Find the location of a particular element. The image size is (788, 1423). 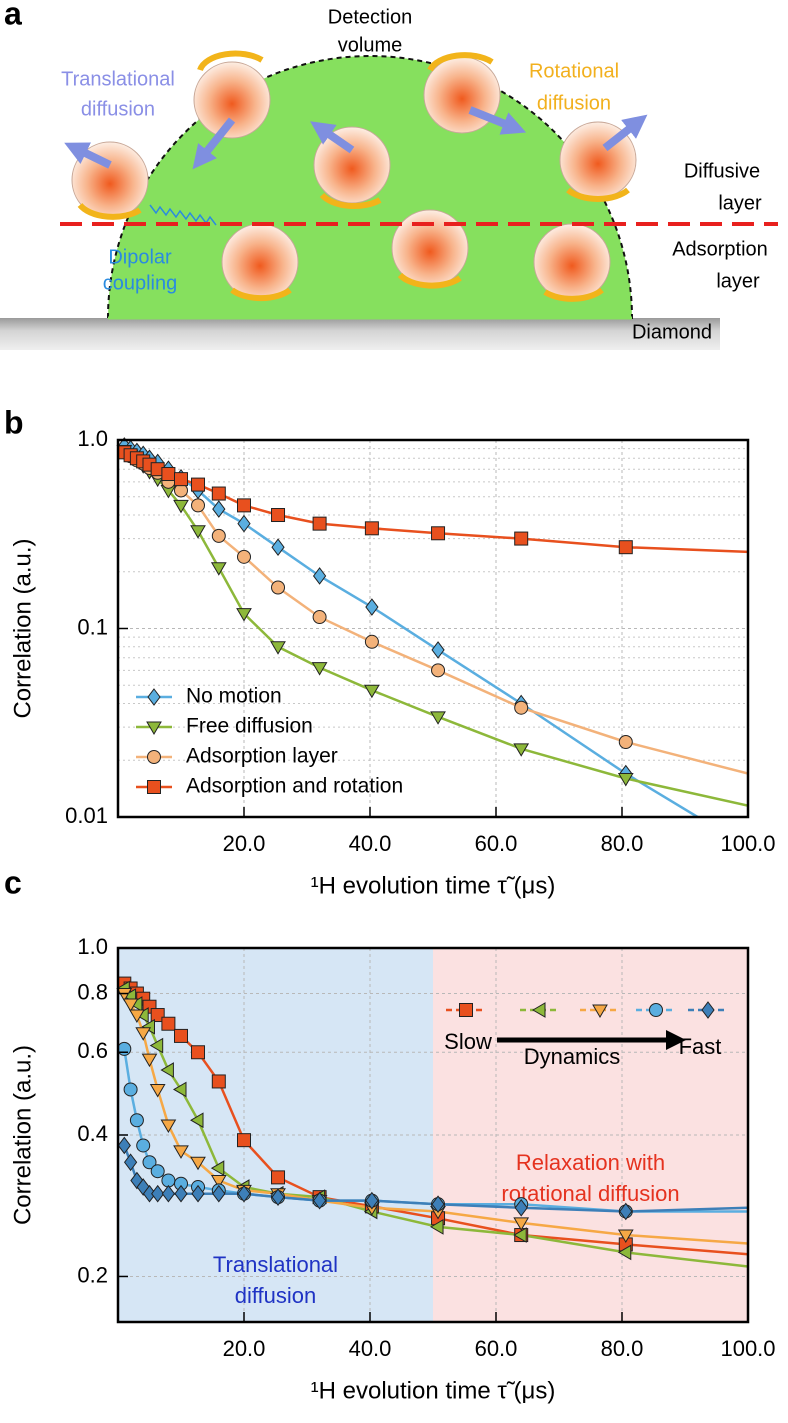

translation-arrows is located at coordinates (356, 138).